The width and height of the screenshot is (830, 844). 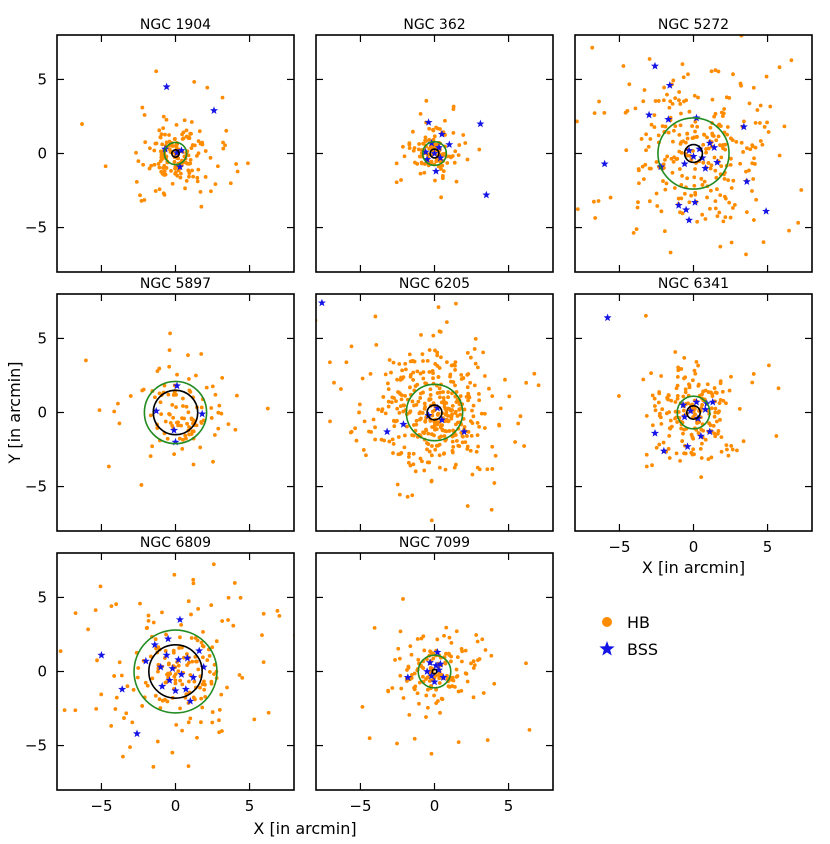 I want to click on legend-label-bss: BSS, so click(x=642, y=649).